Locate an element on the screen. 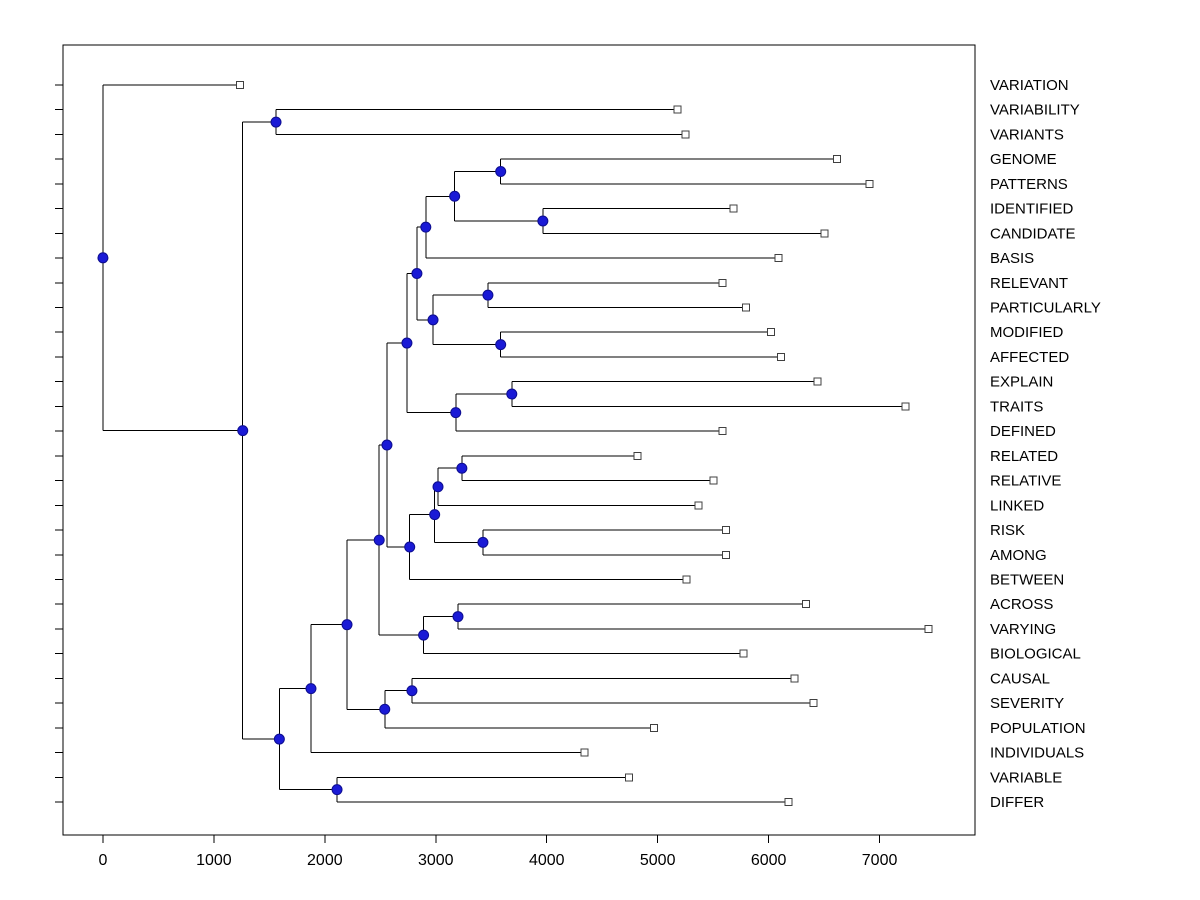  leaf-label: POPULATION is located at coordinates (1038, 728).